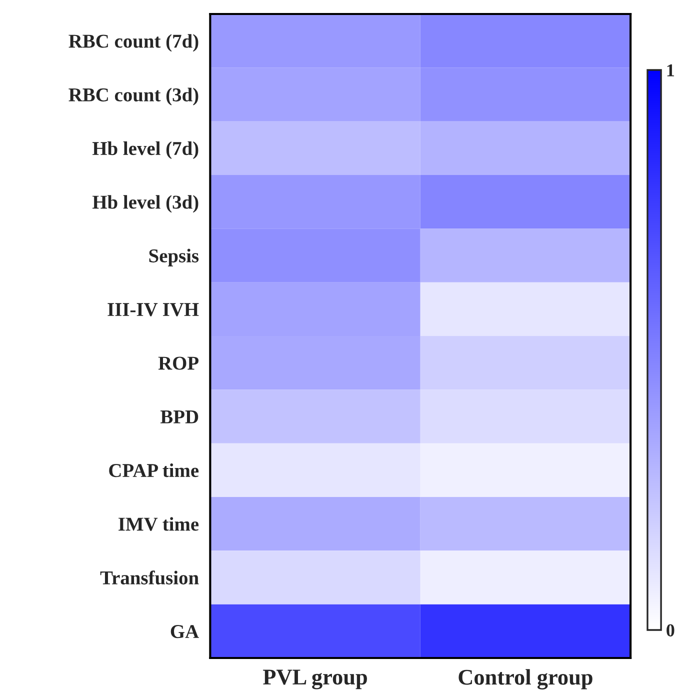 This screenshot has width=678, height=700. I want to click on color-bar-label: 0, so click(670, 630).